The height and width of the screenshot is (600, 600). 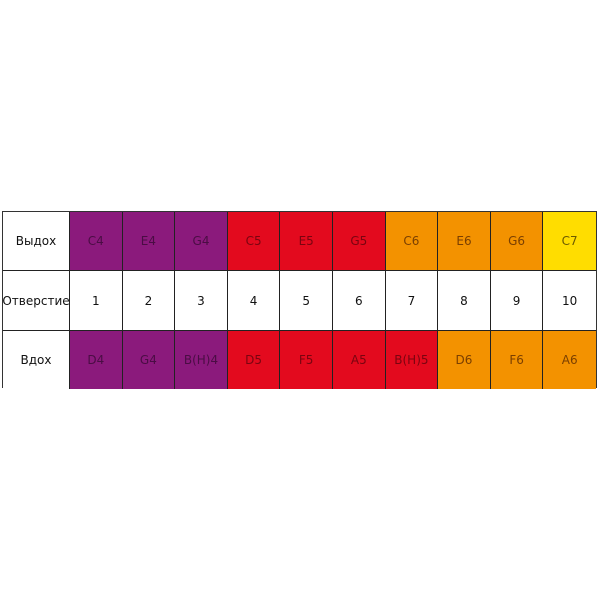 What do you see at coordinates (201, 360) in the screenshot?
I see `inhale-cell-3: B(H)4` at bounding box center [201, 360].